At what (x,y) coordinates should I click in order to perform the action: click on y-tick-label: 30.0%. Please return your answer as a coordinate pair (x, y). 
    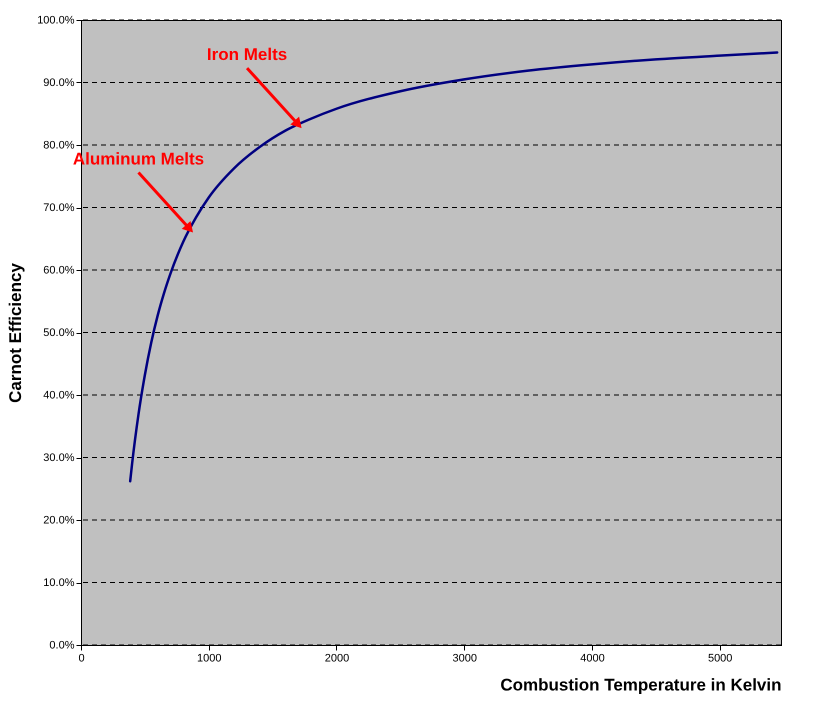
    Looking at the image, I should click on (59, 458).